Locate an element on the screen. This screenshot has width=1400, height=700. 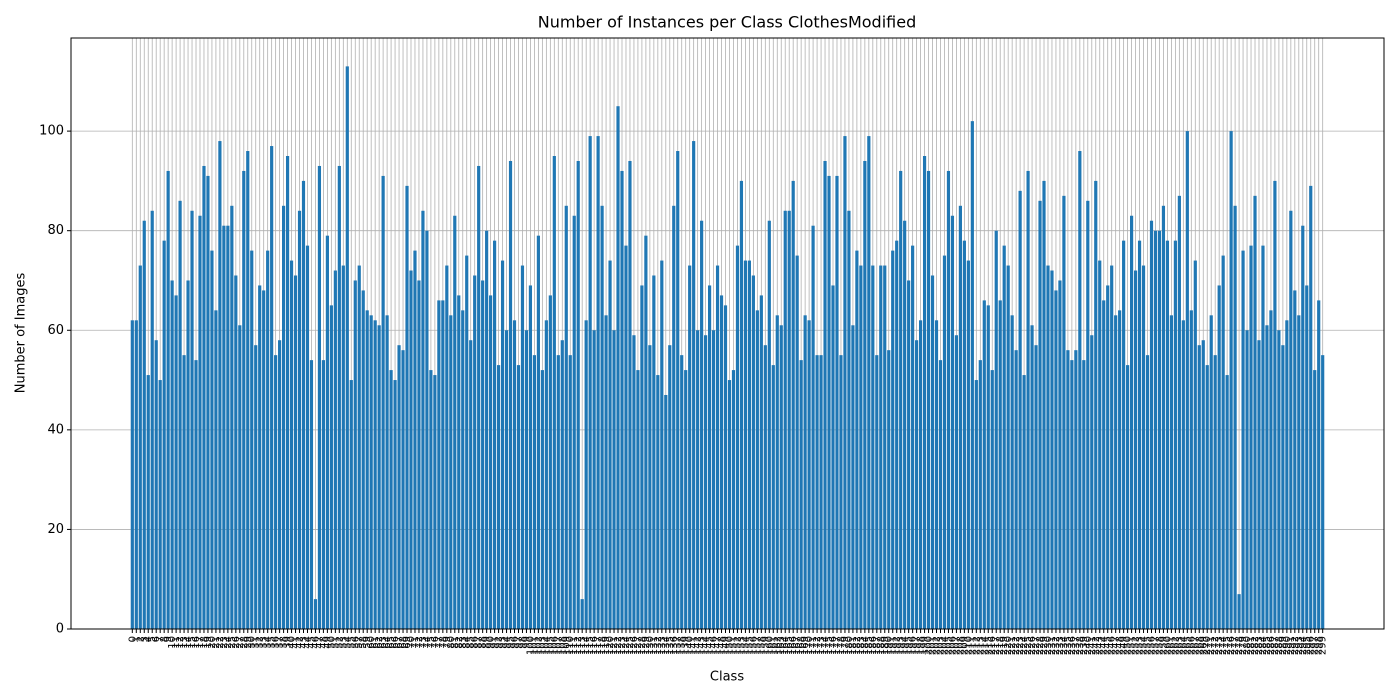
x-tick-label: 0 is located at coordinates (132, 639).